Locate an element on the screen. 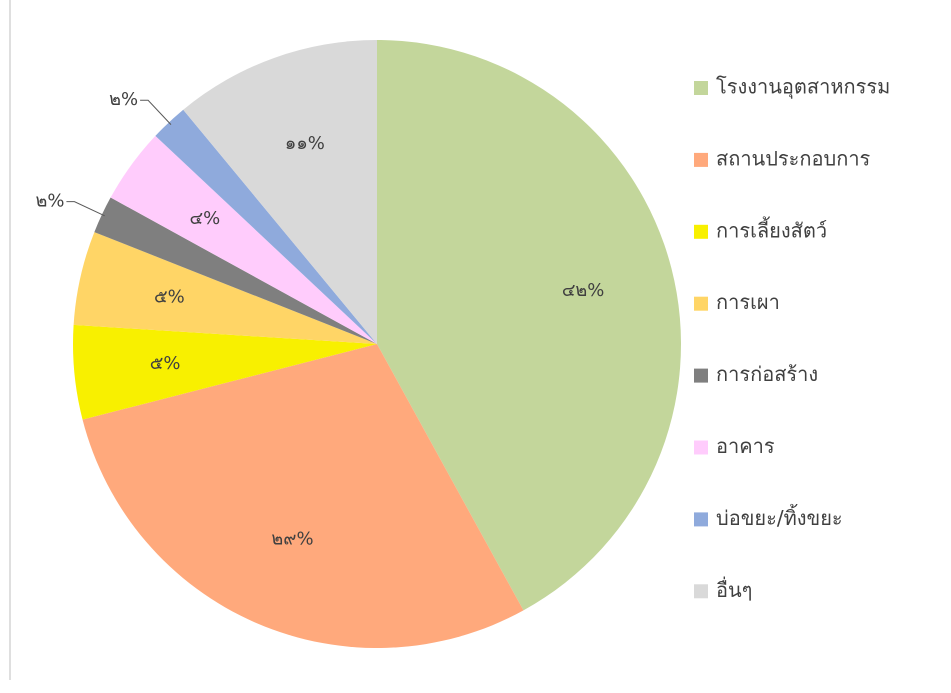 The width and height of the screenshot is (951, 693). legend-label: สถานประกอบการ is located at coordinates (793, 158).